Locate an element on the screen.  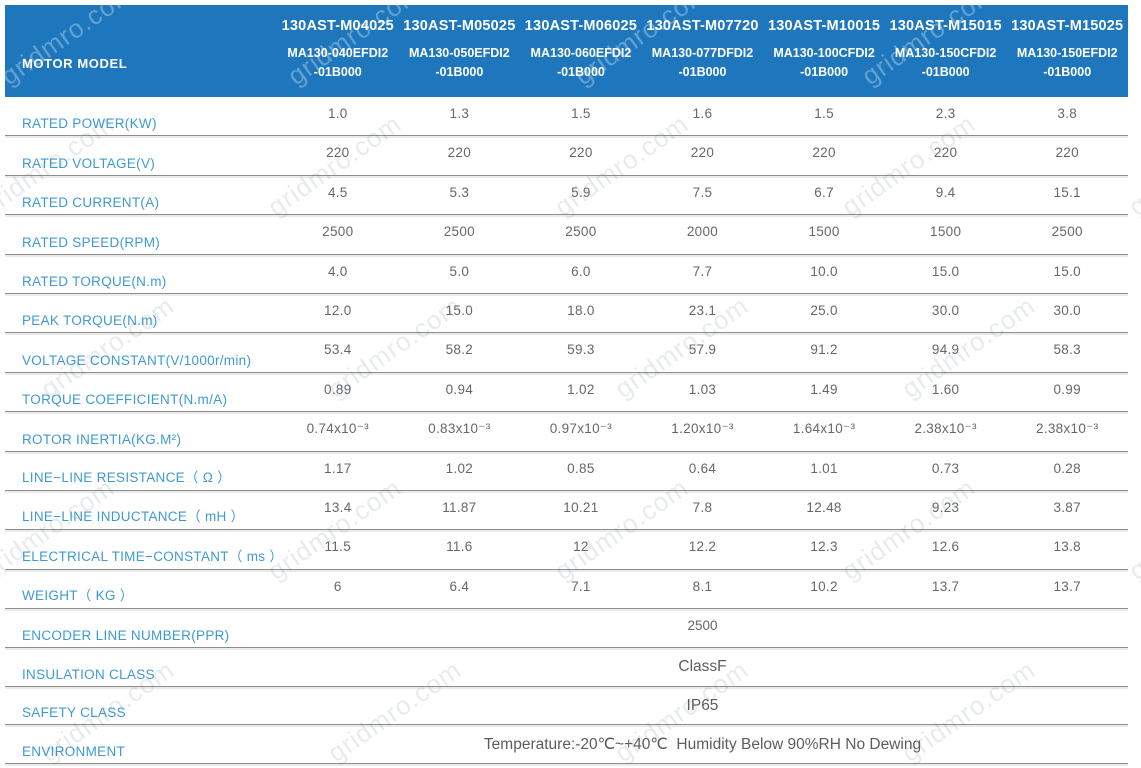
model-name: 130AST-M07720 is located at coordinates (702, 26).